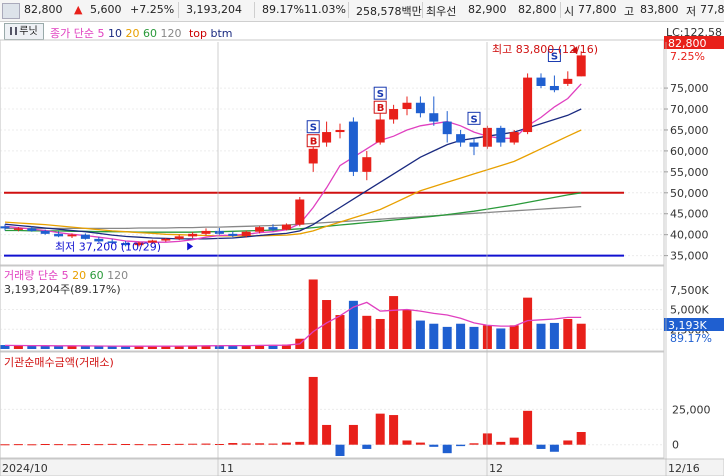 The height and width of the screenshot is (476, 724). I want to click on menu-icon, so click(11, 11).